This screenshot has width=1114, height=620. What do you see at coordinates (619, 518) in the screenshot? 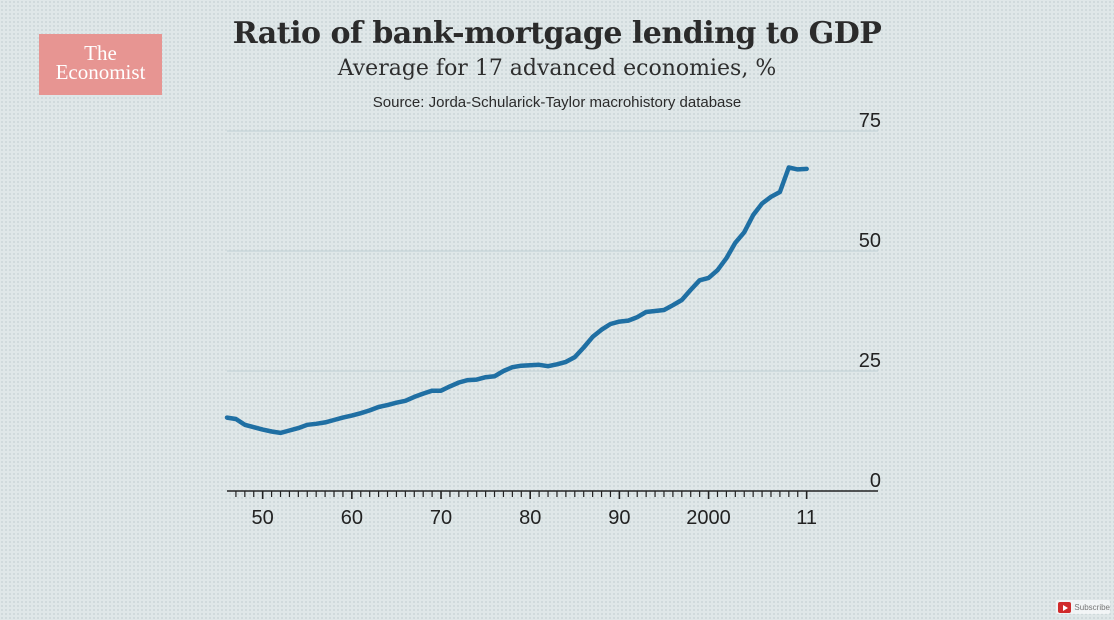
I see `x-tick-label-90: 90` at bounding box center [619, 518].